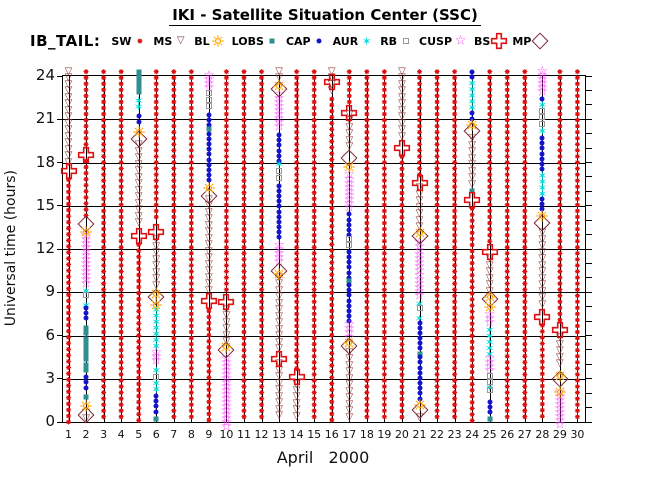 The width and height of the screenshot is (650, 500). What do you see at coordinates (530, 41) in the screenshot?
I see `legend-item-mp: MP` at bounding box center [530, 41].